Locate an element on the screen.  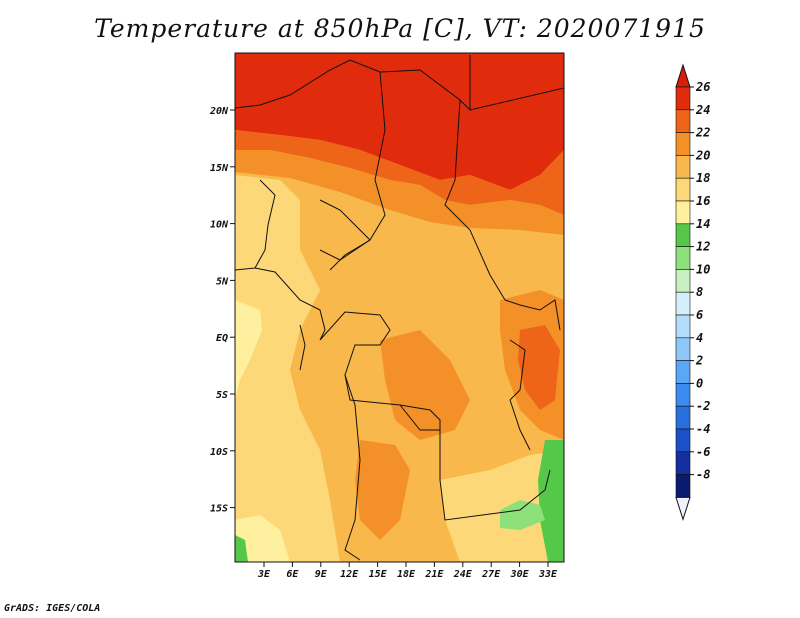
colorbar-label: -2 is located at coordinates (703, 406).